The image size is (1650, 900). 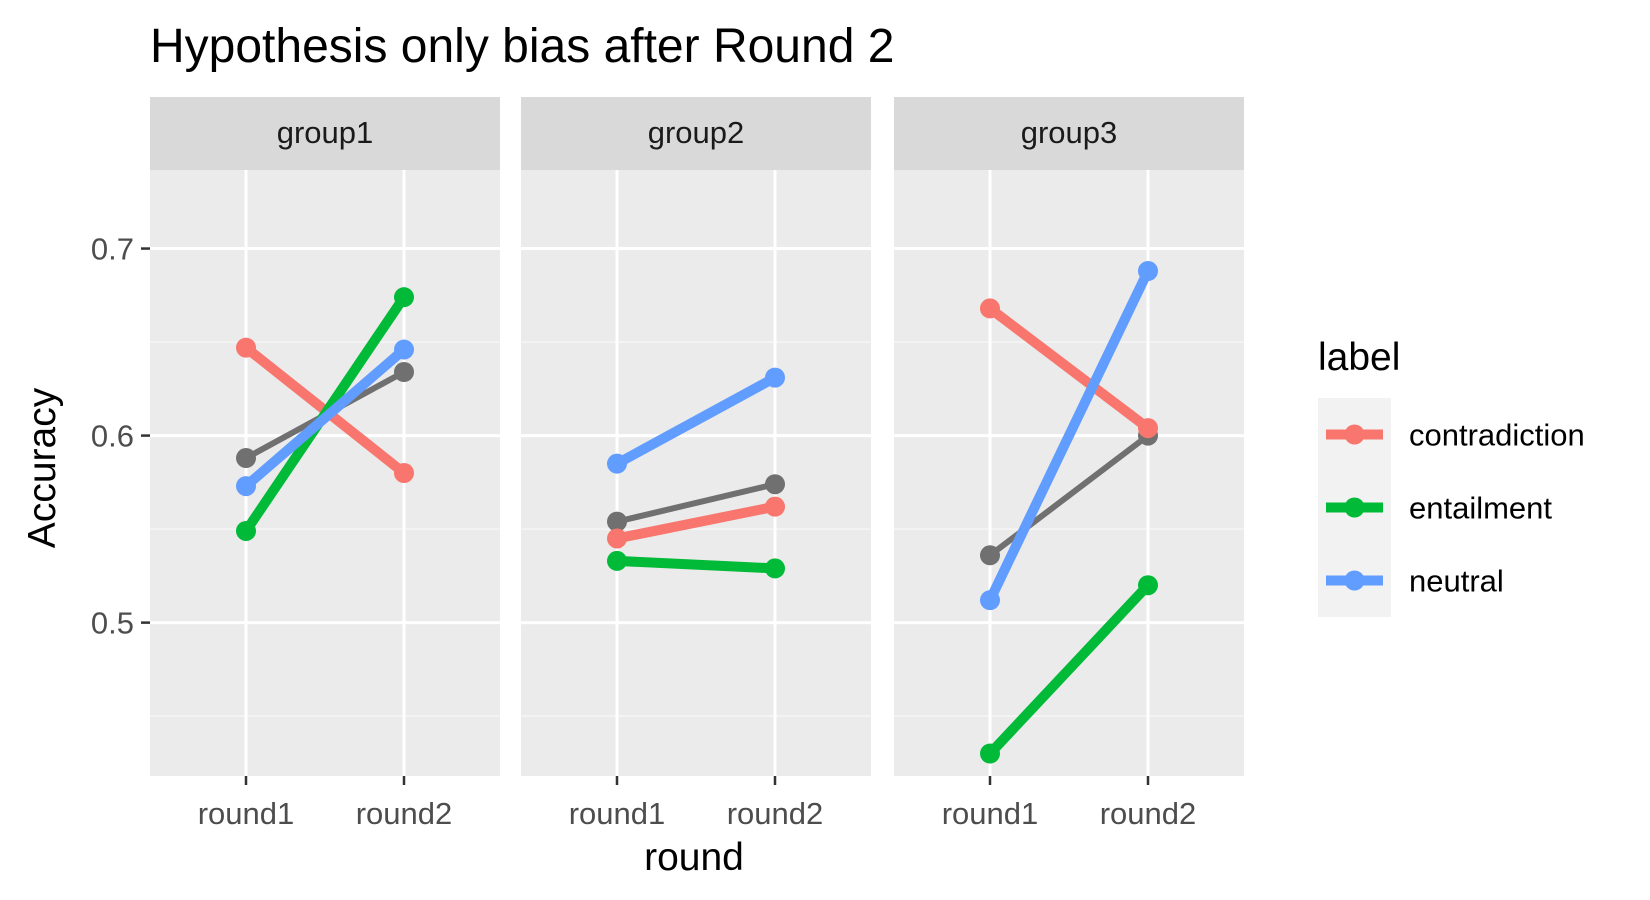 I want to click on legend-key-point-contradiction, so click(x=1354, y=434).